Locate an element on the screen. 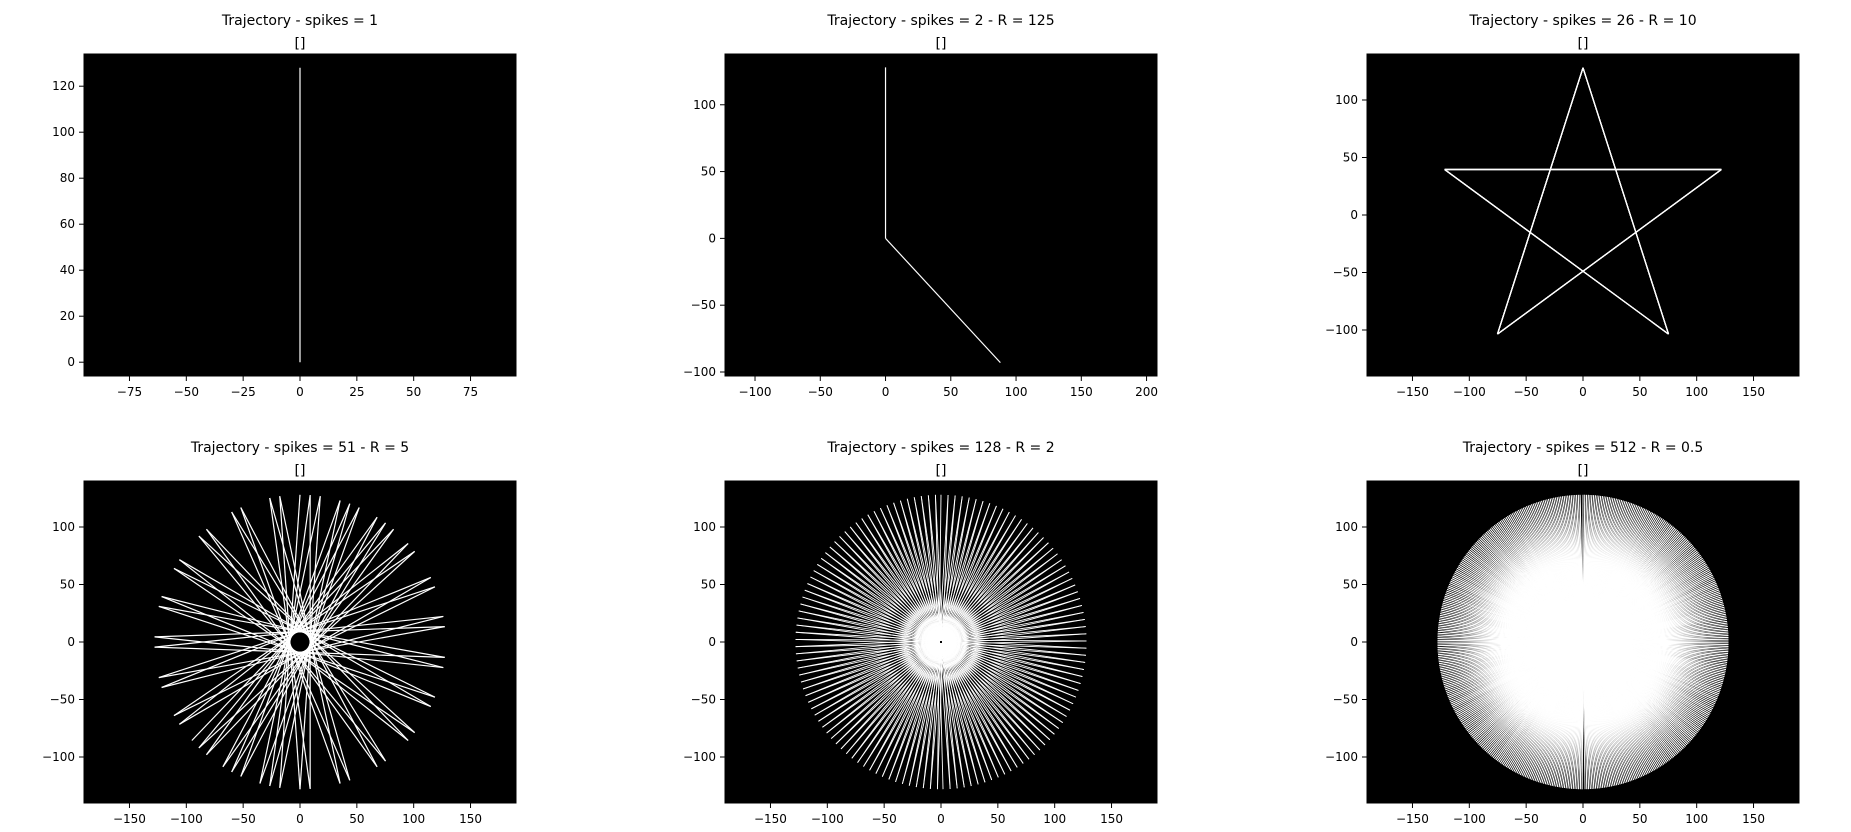 This screenshot has width=1851, height=832. y-tick-label: 20 is located at coordinates (67, 316).